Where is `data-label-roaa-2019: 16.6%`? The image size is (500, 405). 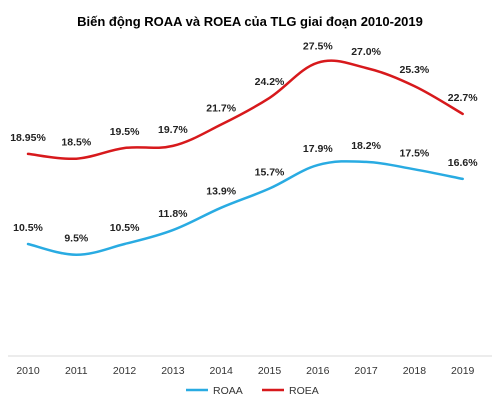 data-label-roaa-2019: 16.6% is located at coordinates (463, 163).